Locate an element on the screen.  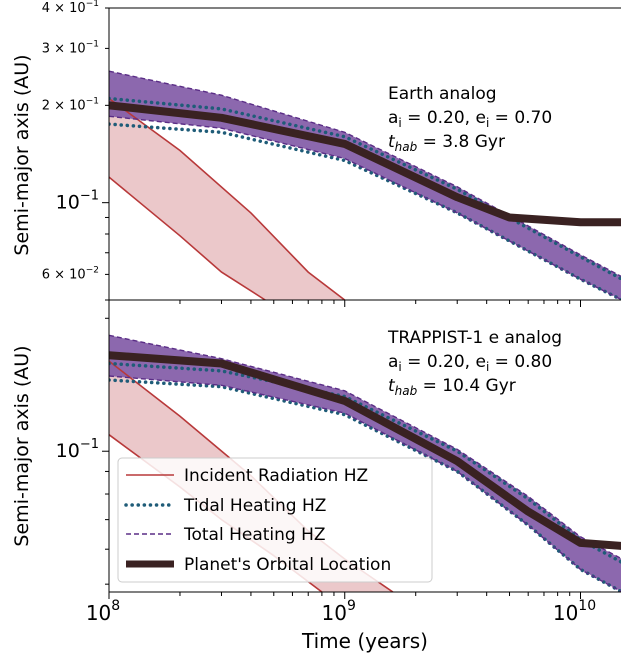
legend-box is located at coordinates (275, 520).